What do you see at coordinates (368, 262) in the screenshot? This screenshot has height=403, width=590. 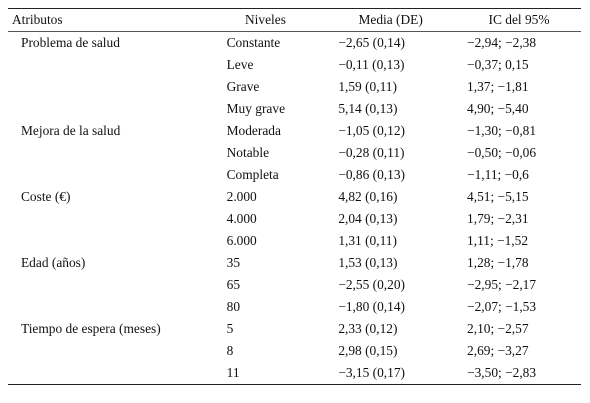 I see `mean-cell: 1,53 (0,13)` at bounding box center [368, 262].